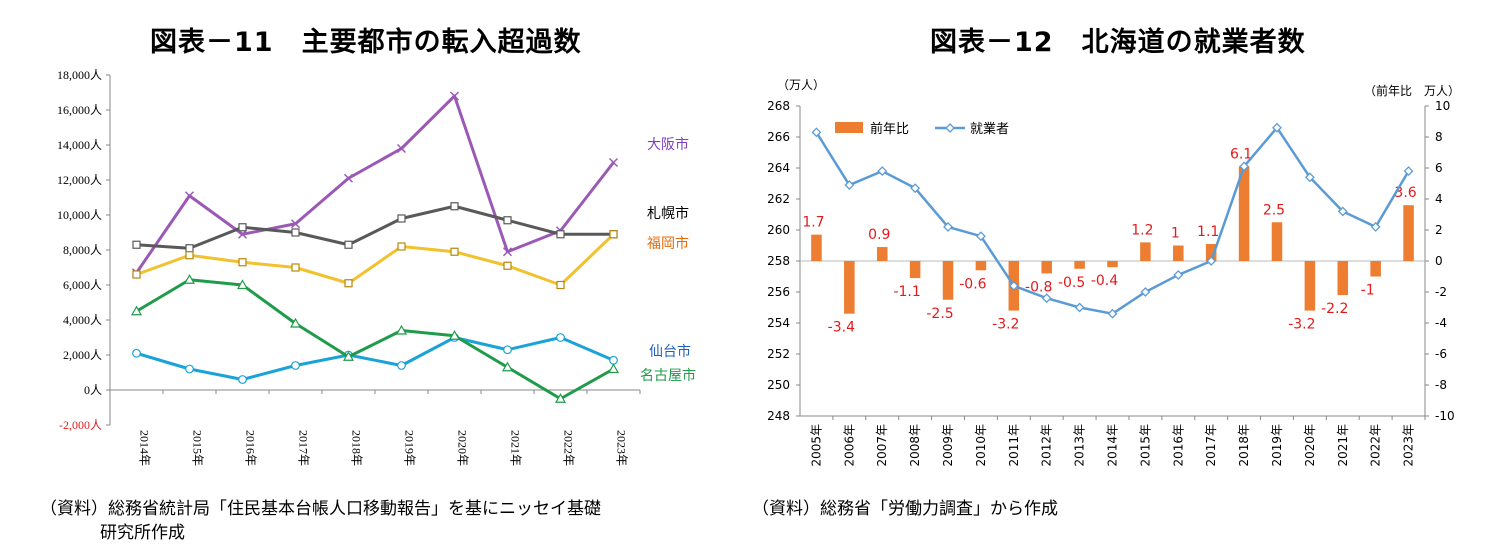 The width and height of the screenshot is (1488, 557). I want to click on chart1-series-label: 札幌市, so click(668, 213).